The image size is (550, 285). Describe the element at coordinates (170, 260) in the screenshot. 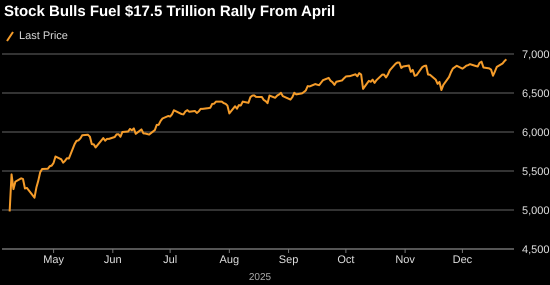

I see `x-tick-label: Jul` at that location.